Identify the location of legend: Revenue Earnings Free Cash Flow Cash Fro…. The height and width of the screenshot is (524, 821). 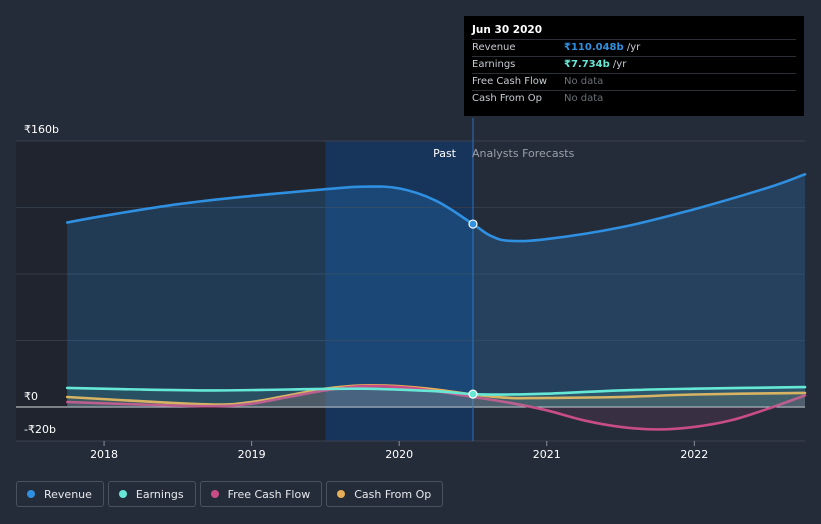
(230, 494).